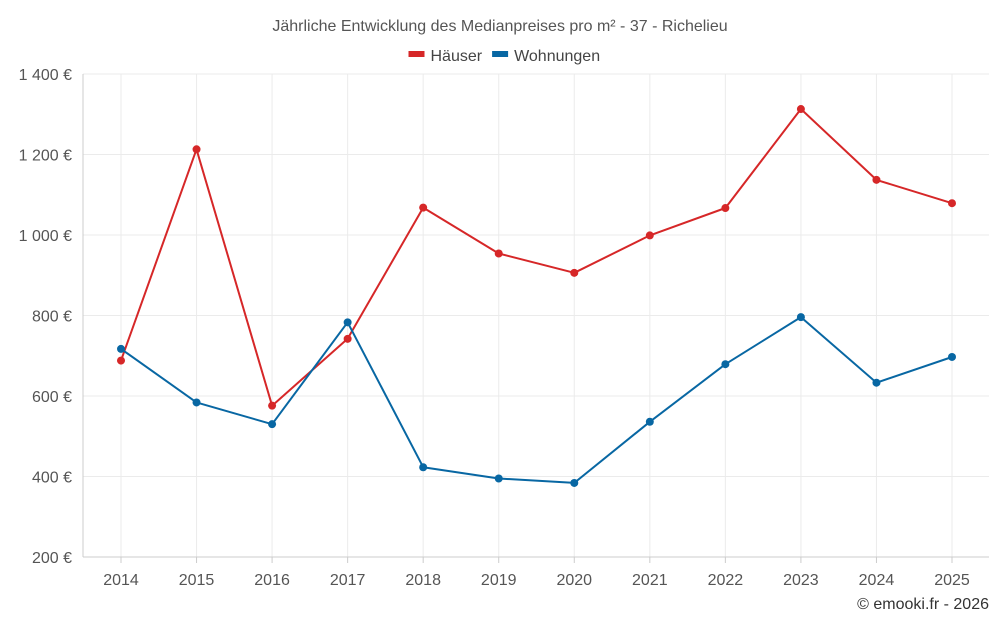  I want to click on legend-label: Wohnungen, so click(557, 56).